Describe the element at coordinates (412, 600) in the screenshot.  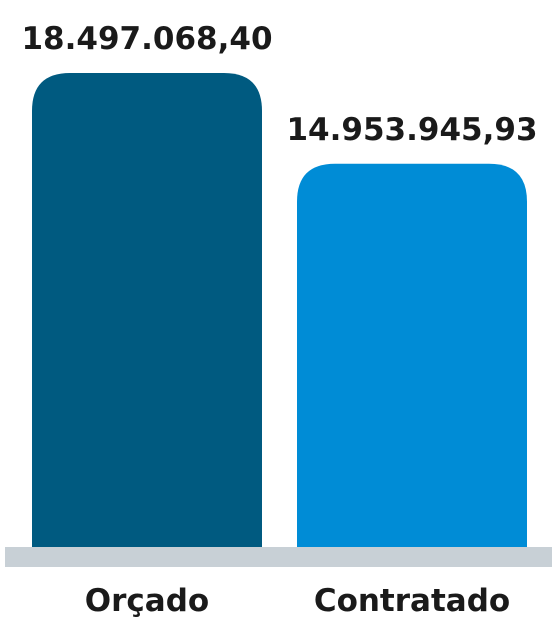
I see `category-label: Contratado` at that location.